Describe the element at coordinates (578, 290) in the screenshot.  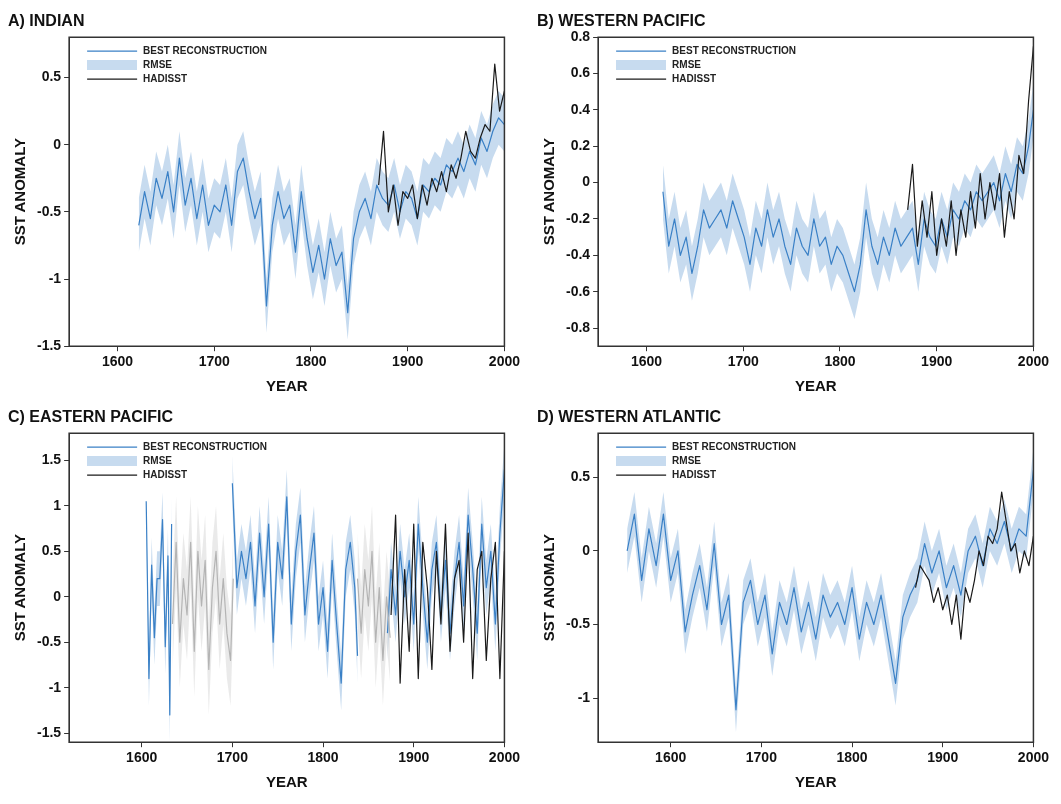
I see `y-tick-label: -0.6` at that location.